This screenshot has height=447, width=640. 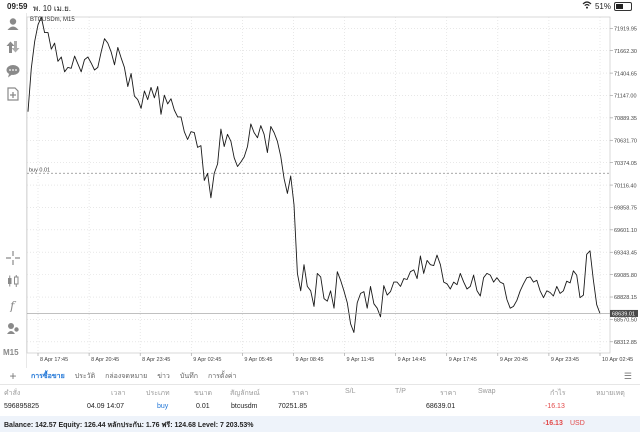 What do you see at coordinates (625, 209) in the screenshot?
I see `price-tick-label: 69858.75` at bounding box center [625, 209].